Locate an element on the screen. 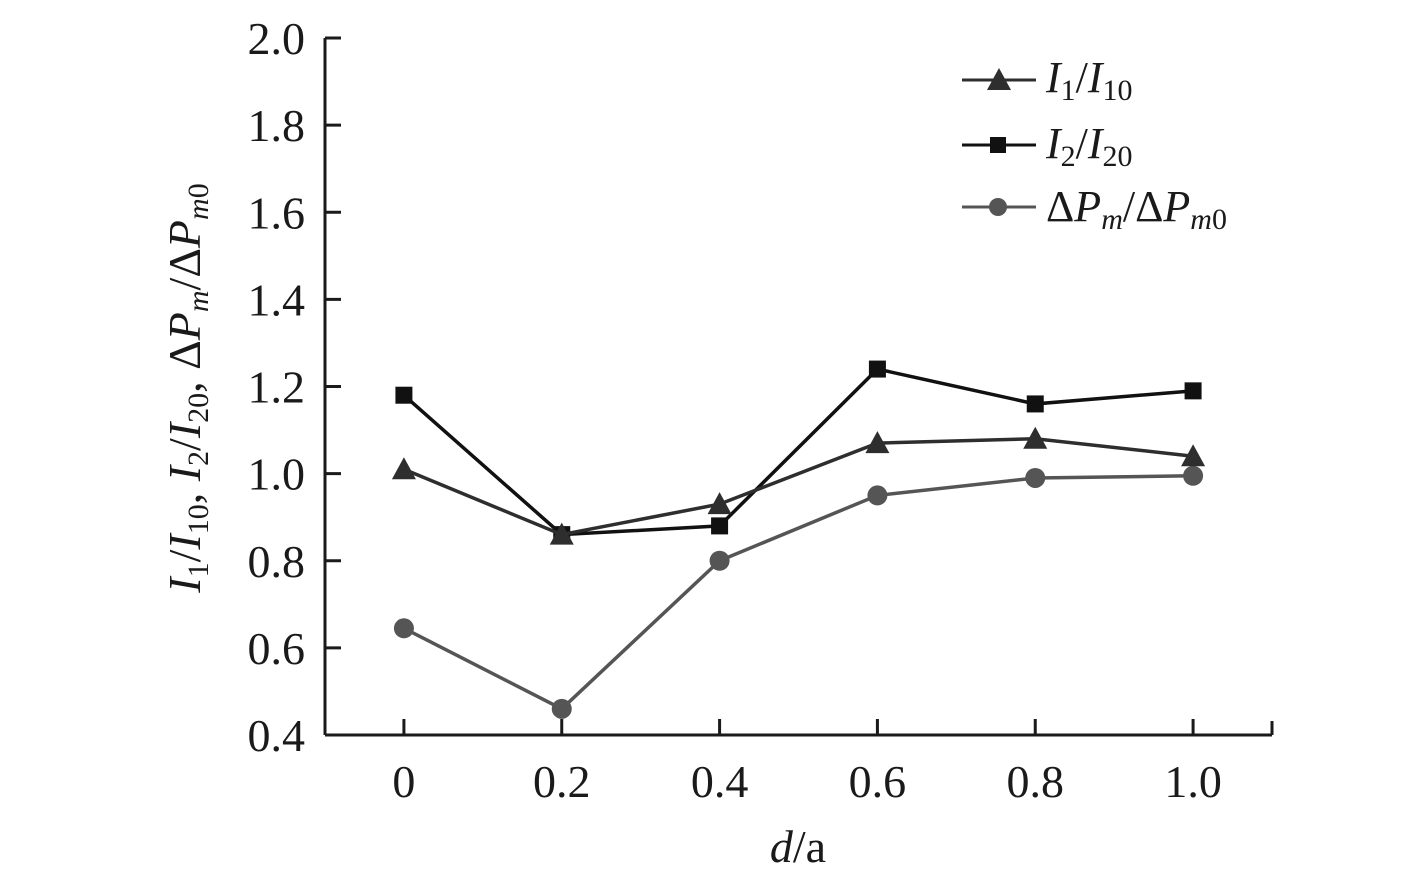  series-line-triangle is located at coordinates (798, 487).